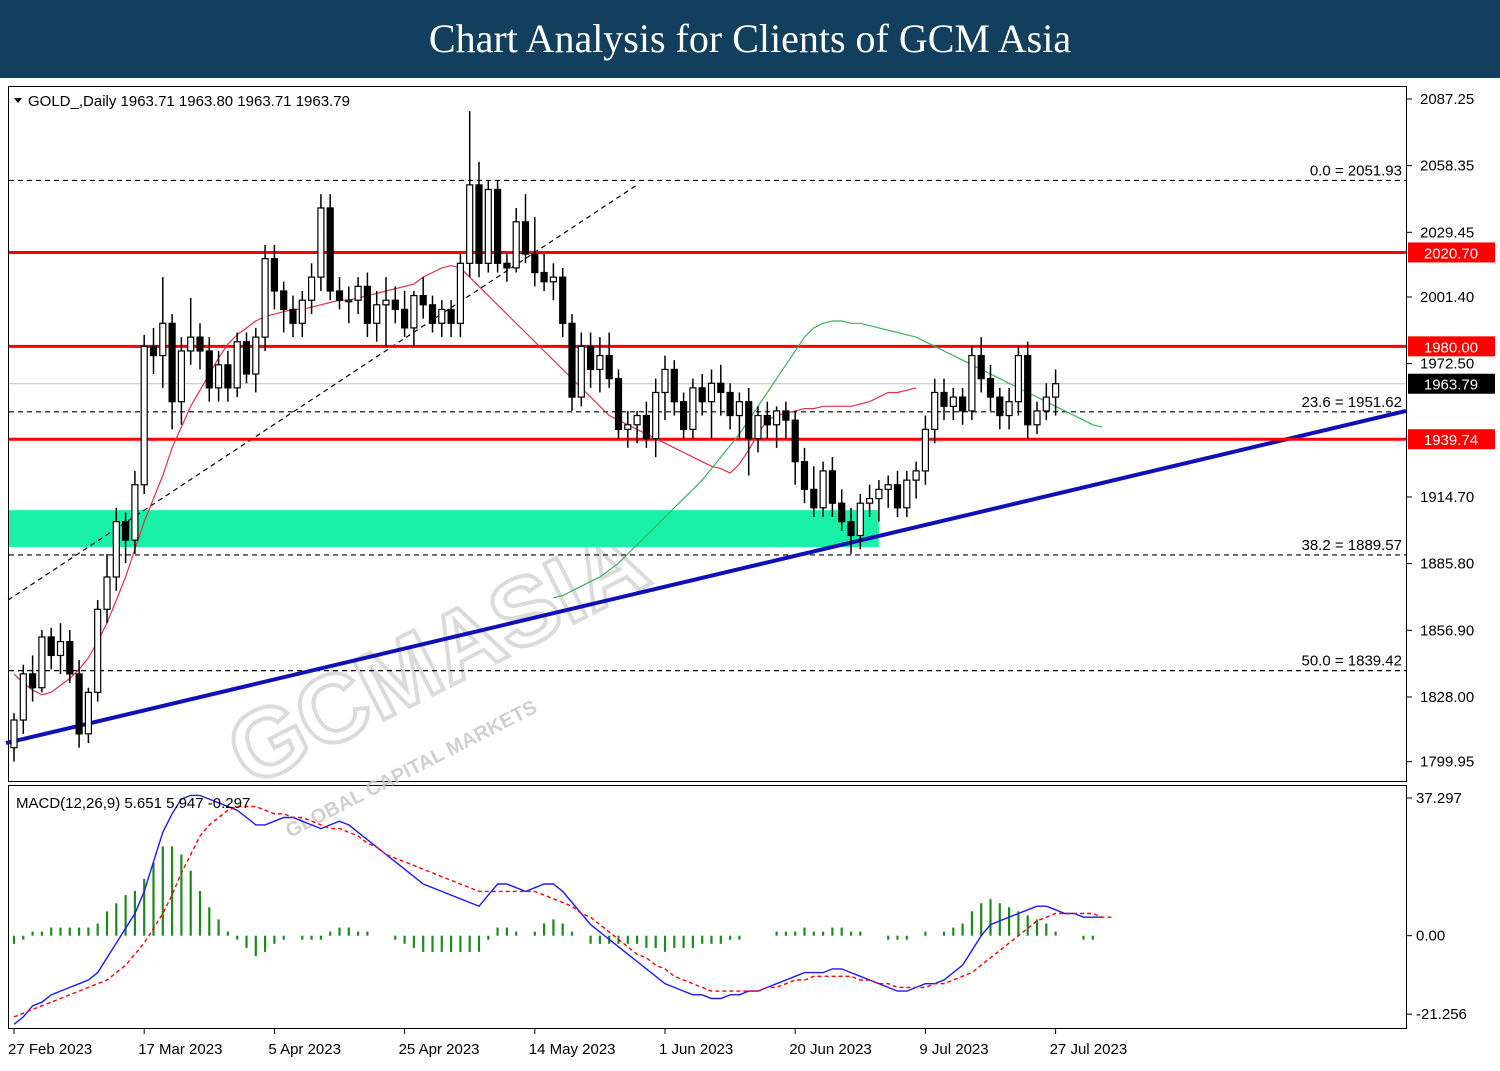  I want to click on support-zone, so click(444, 529).